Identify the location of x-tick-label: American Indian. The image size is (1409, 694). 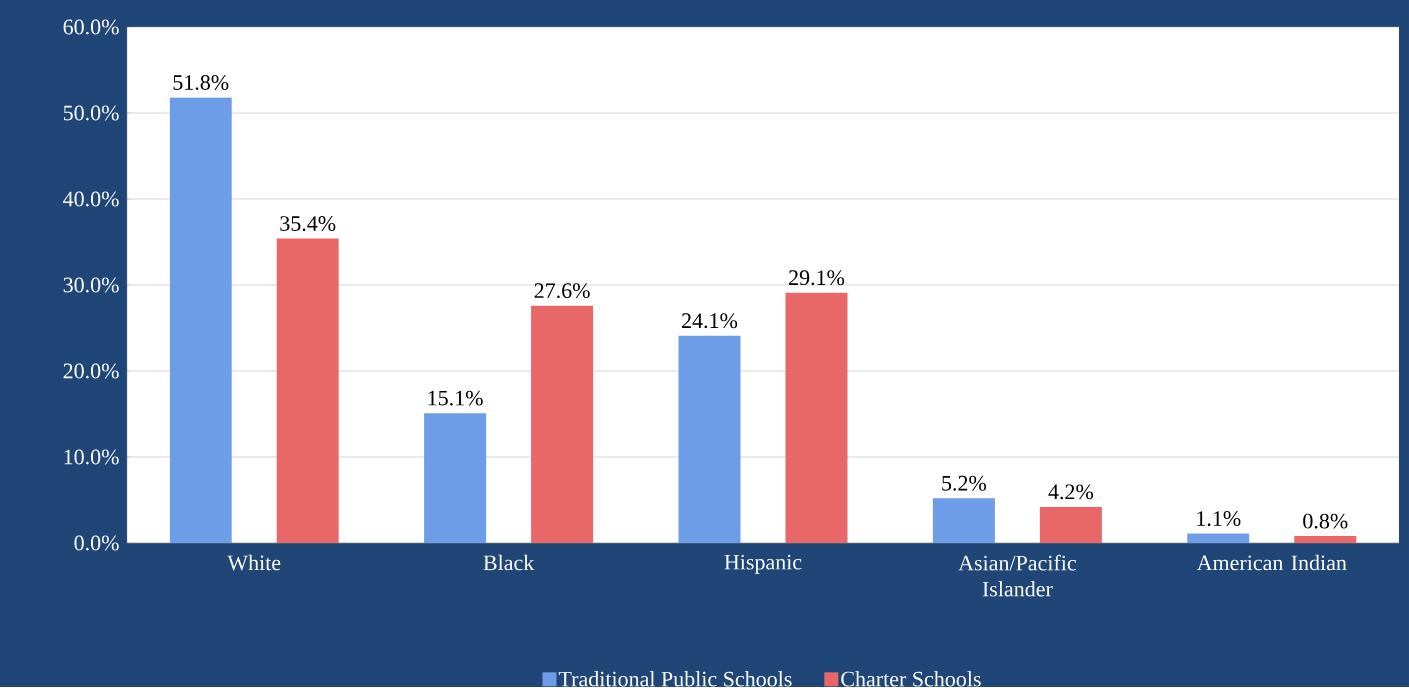
(1271, 563).